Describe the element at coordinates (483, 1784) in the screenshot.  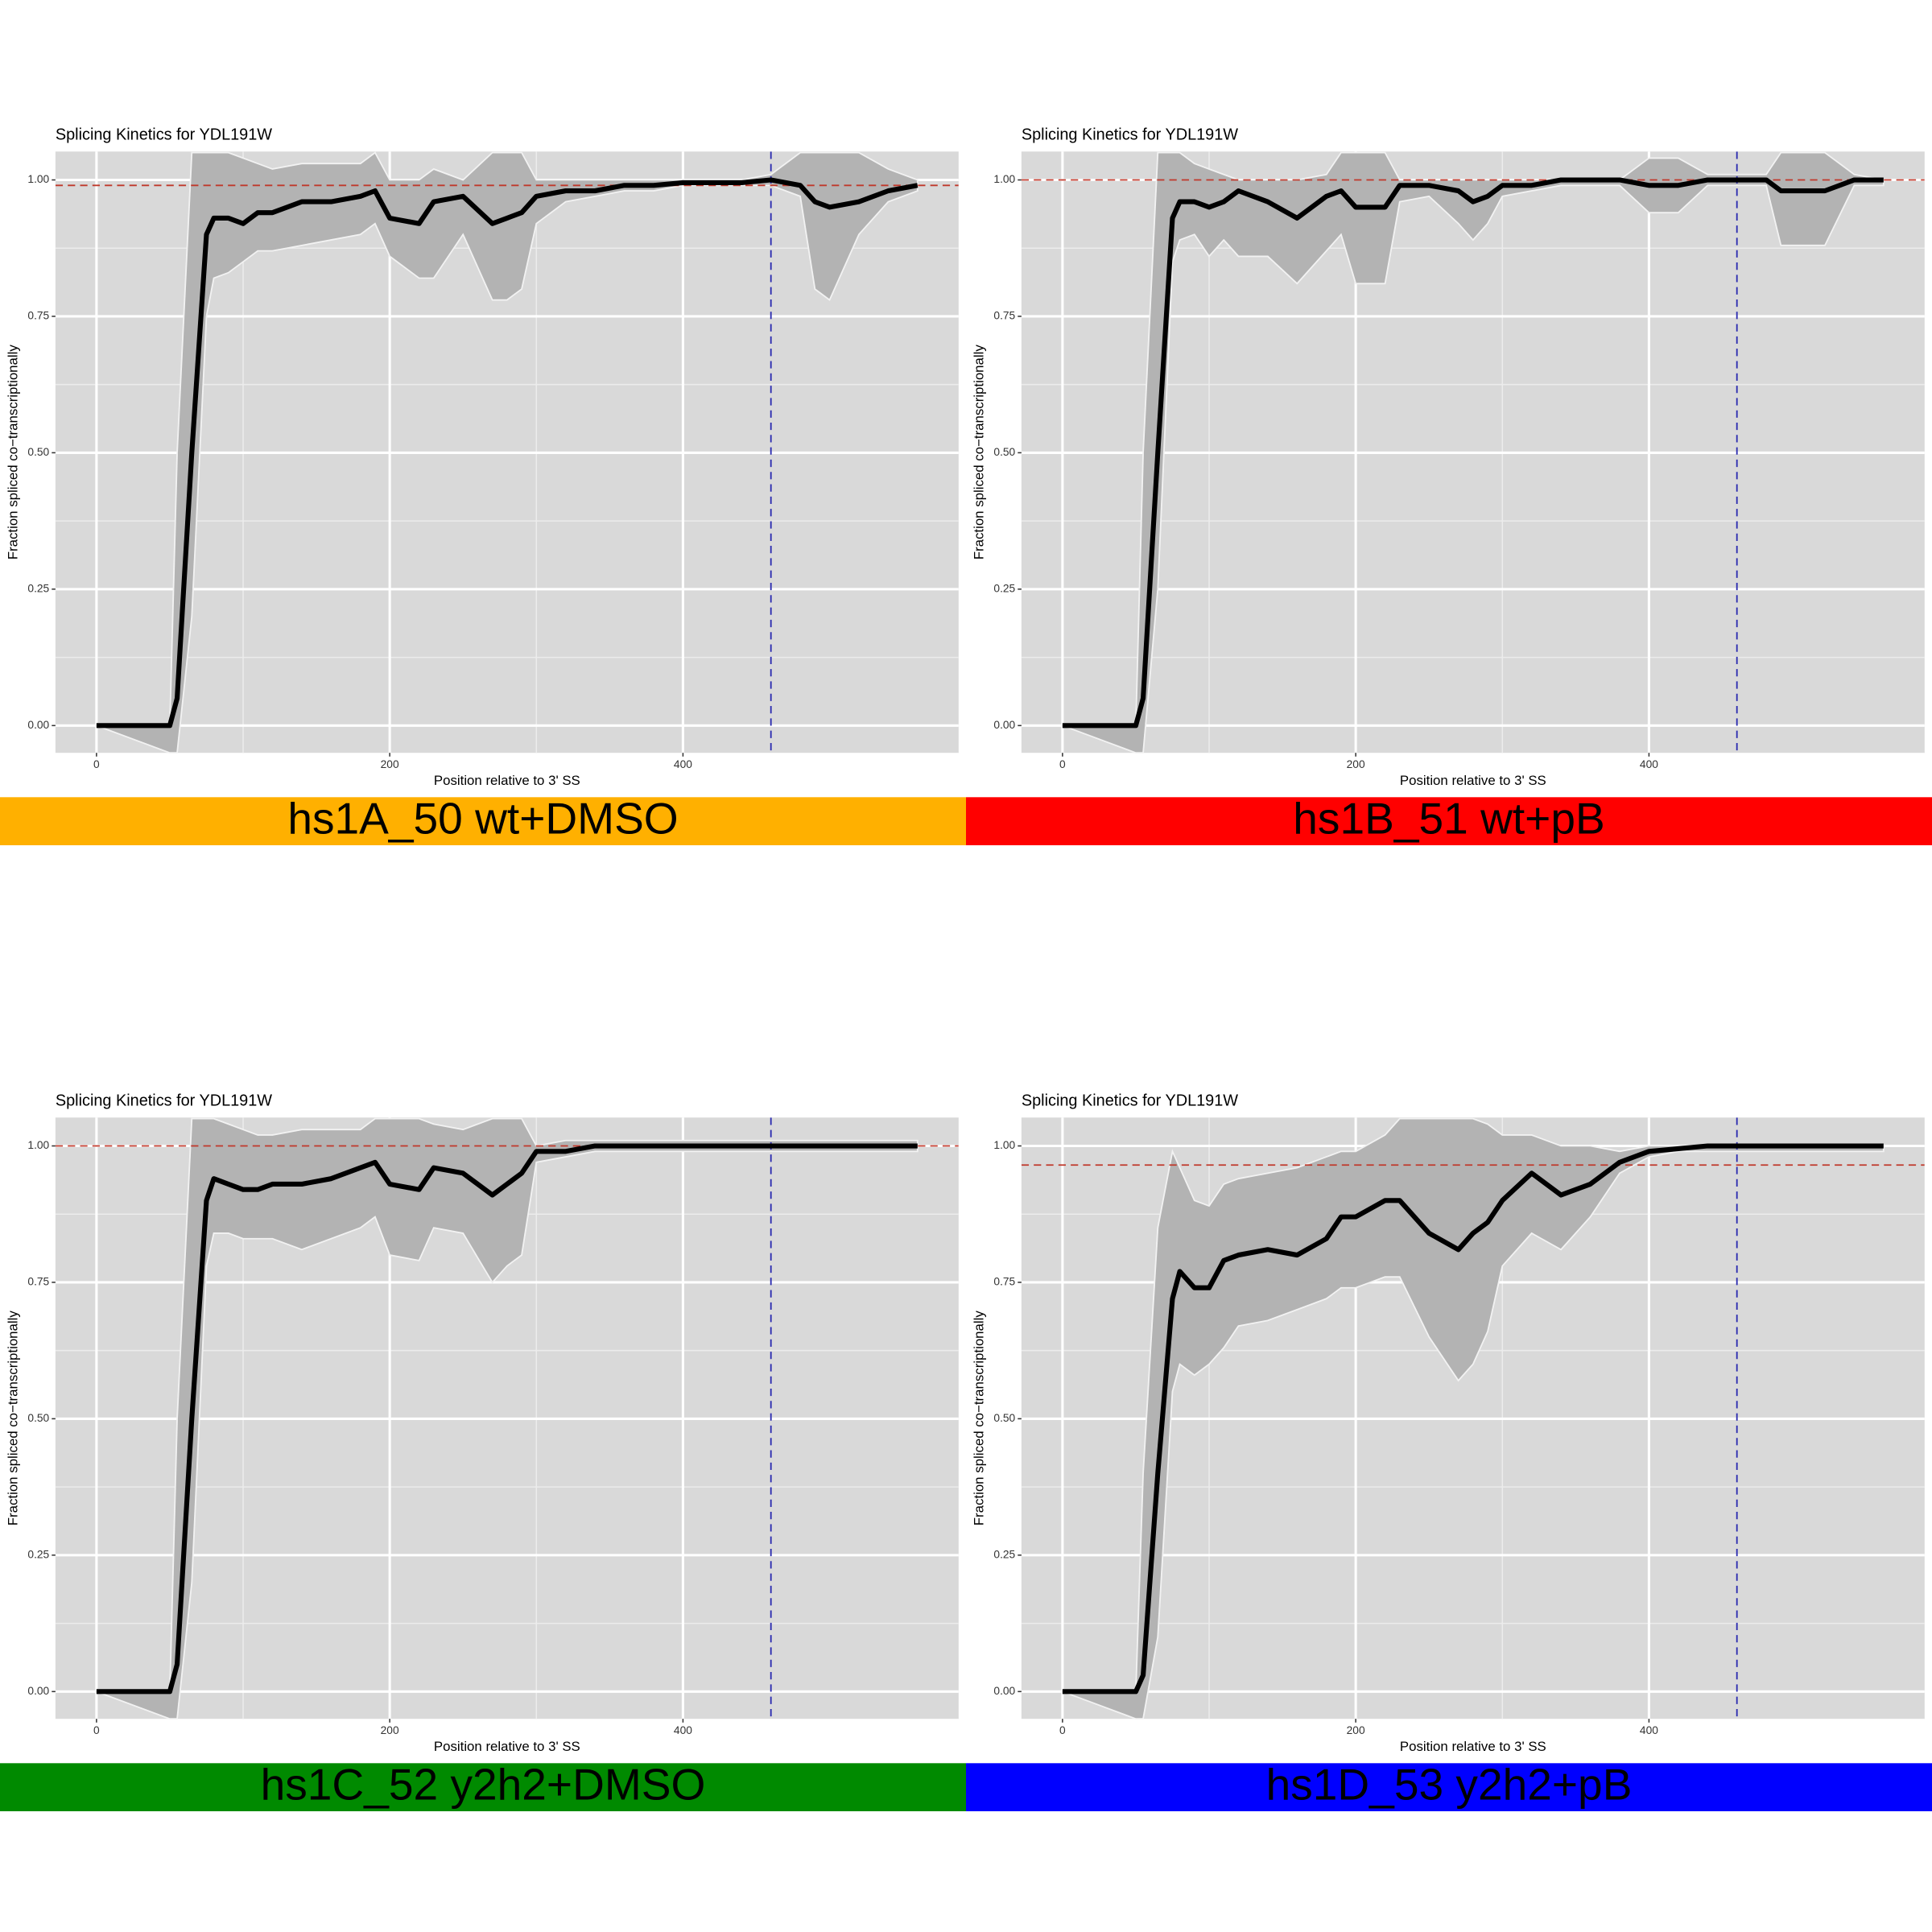
I see `sample-label: hs1C_52 y2h2+DMSO` at that location.